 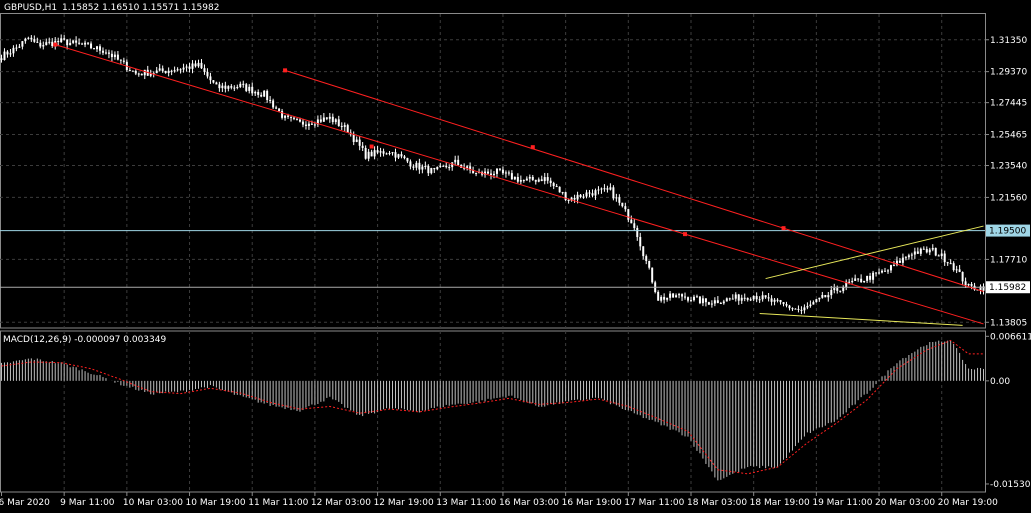 What do you see at coordinates (278, 503) in the screenshot?
I see `time-tick-label: 11 Mar 11:00` at bounding box center [278, 503].